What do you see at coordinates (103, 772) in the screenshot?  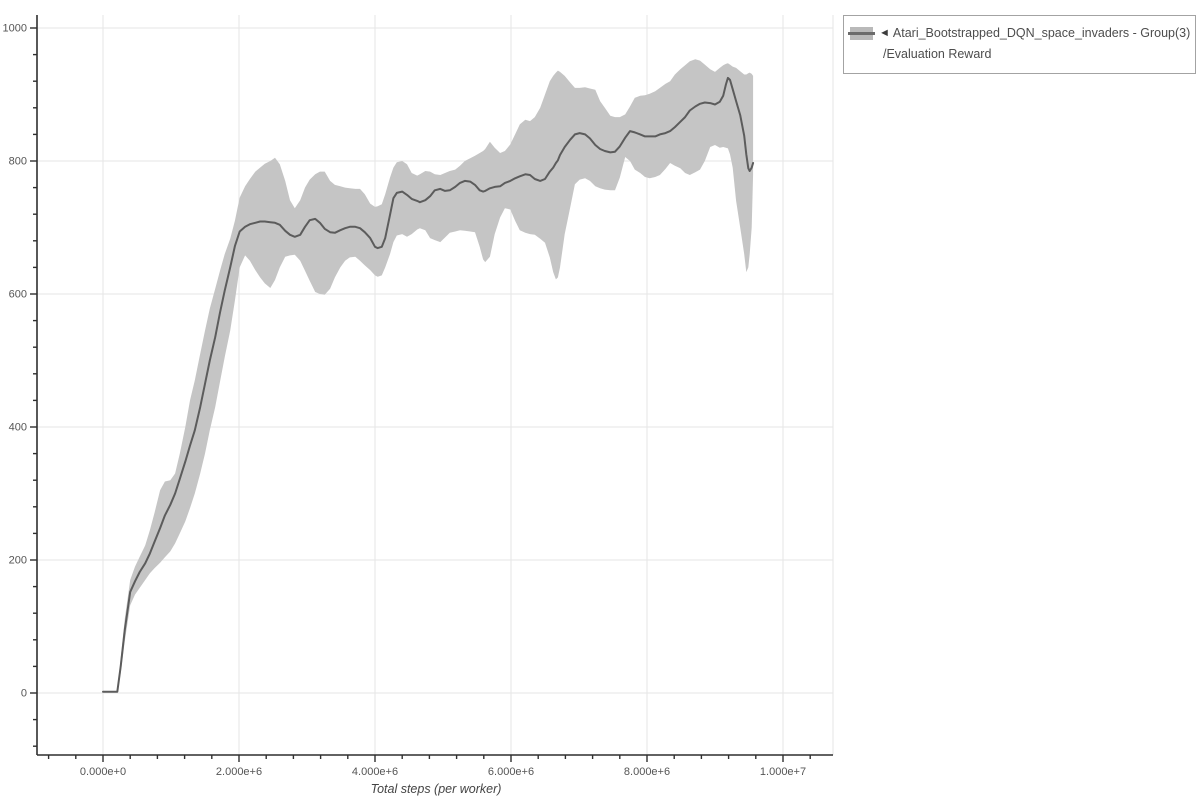 I see `x-tick-label: 0.000e+0` at bounding box center [103, 772].